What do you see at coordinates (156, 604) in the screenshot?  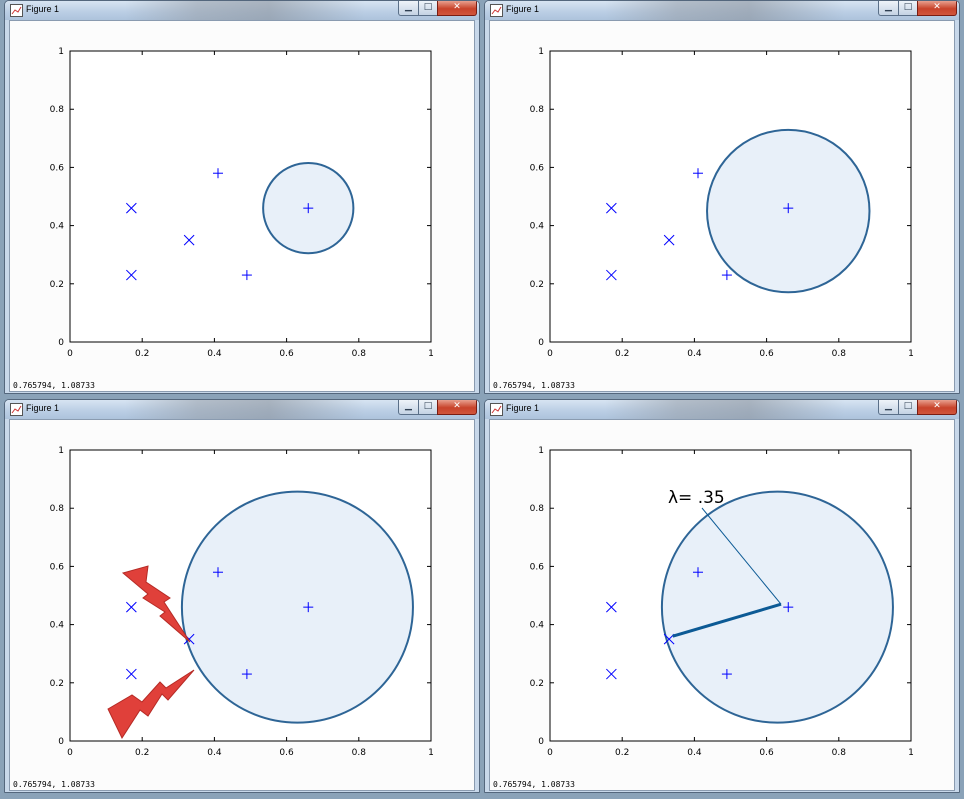 I see `lightning-bolt-icon` at bounding box center [156, 604].